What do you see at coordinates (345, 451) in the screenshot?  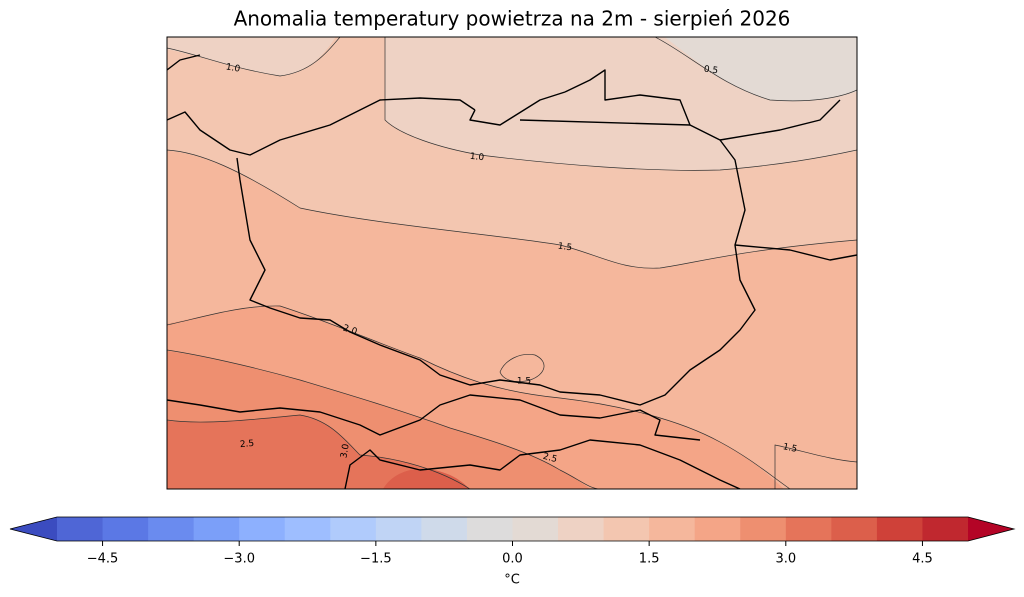 I see `contour-label: 3.0` at bounding box center [345, 451].